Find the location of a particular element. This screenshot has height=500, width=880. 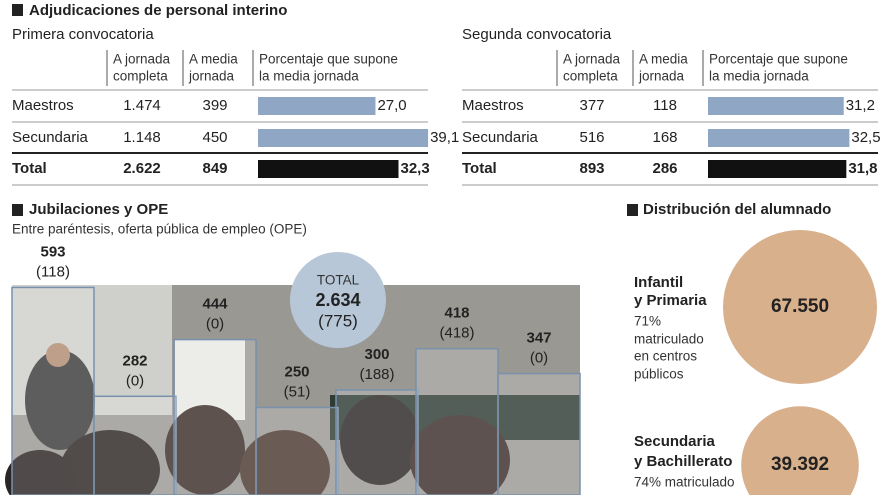

total-circle is located at coordinates (338, 300).